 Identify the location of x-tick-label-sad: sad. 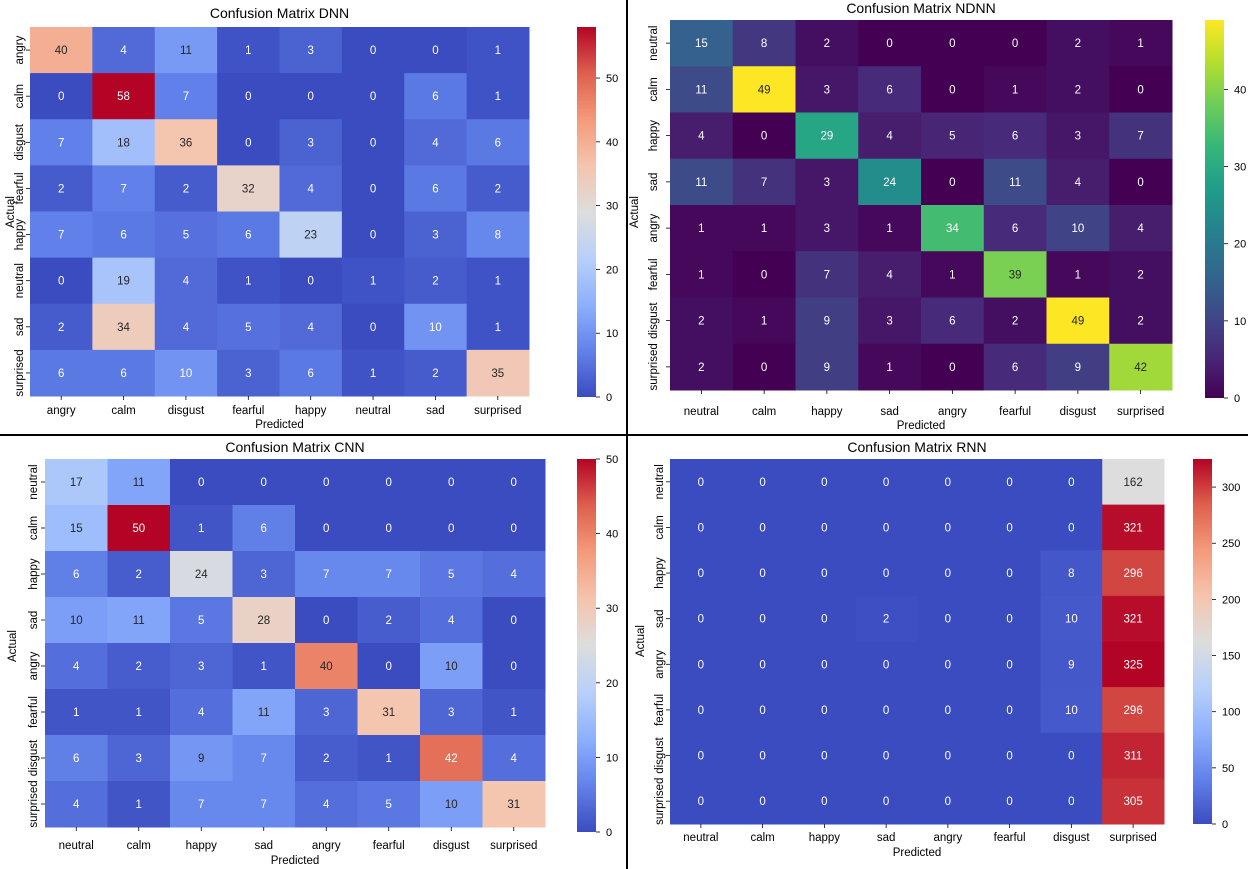
(435, 411).